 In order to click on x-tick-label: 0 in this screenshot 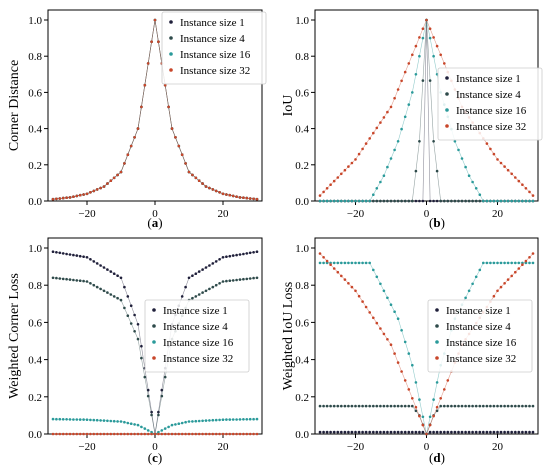, I will do `click(427, 214)`.